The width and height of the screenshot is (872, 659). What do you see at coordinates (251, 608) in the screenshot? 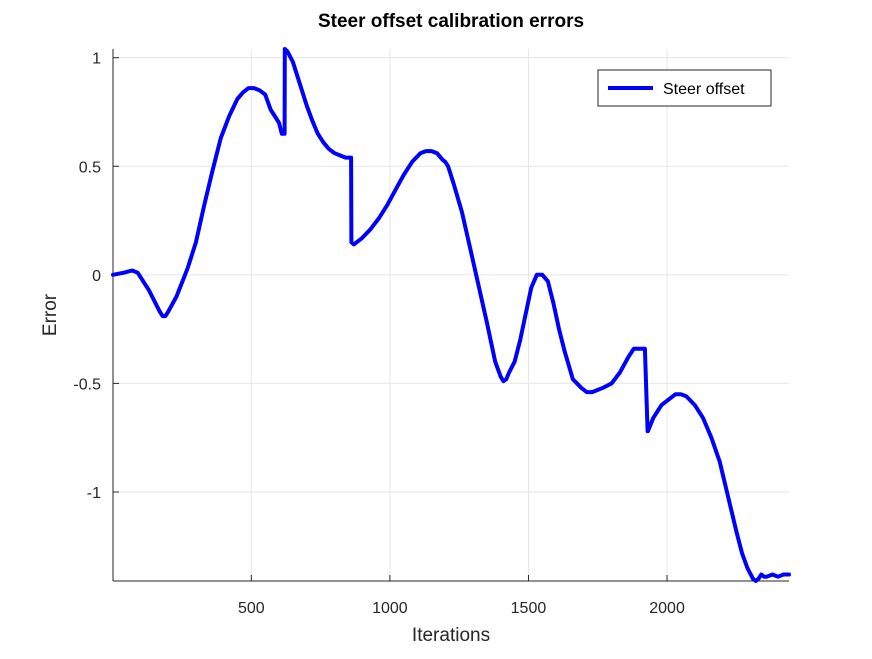
I see `x-tick-label-0: 500` at bounding box center [251, 608].